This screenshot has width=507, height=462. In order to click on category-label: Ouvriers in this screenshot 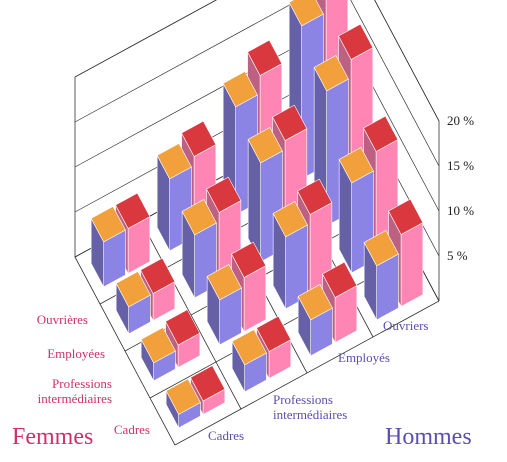, I will do `click(406, 325)`.